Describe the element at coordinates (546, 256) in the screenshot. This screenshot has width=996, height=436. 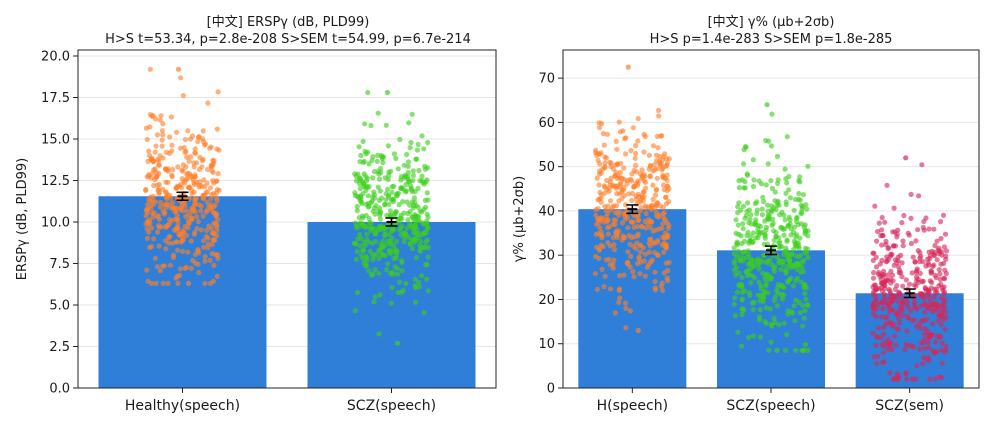
I see `y-tick-label: 30` at that location.